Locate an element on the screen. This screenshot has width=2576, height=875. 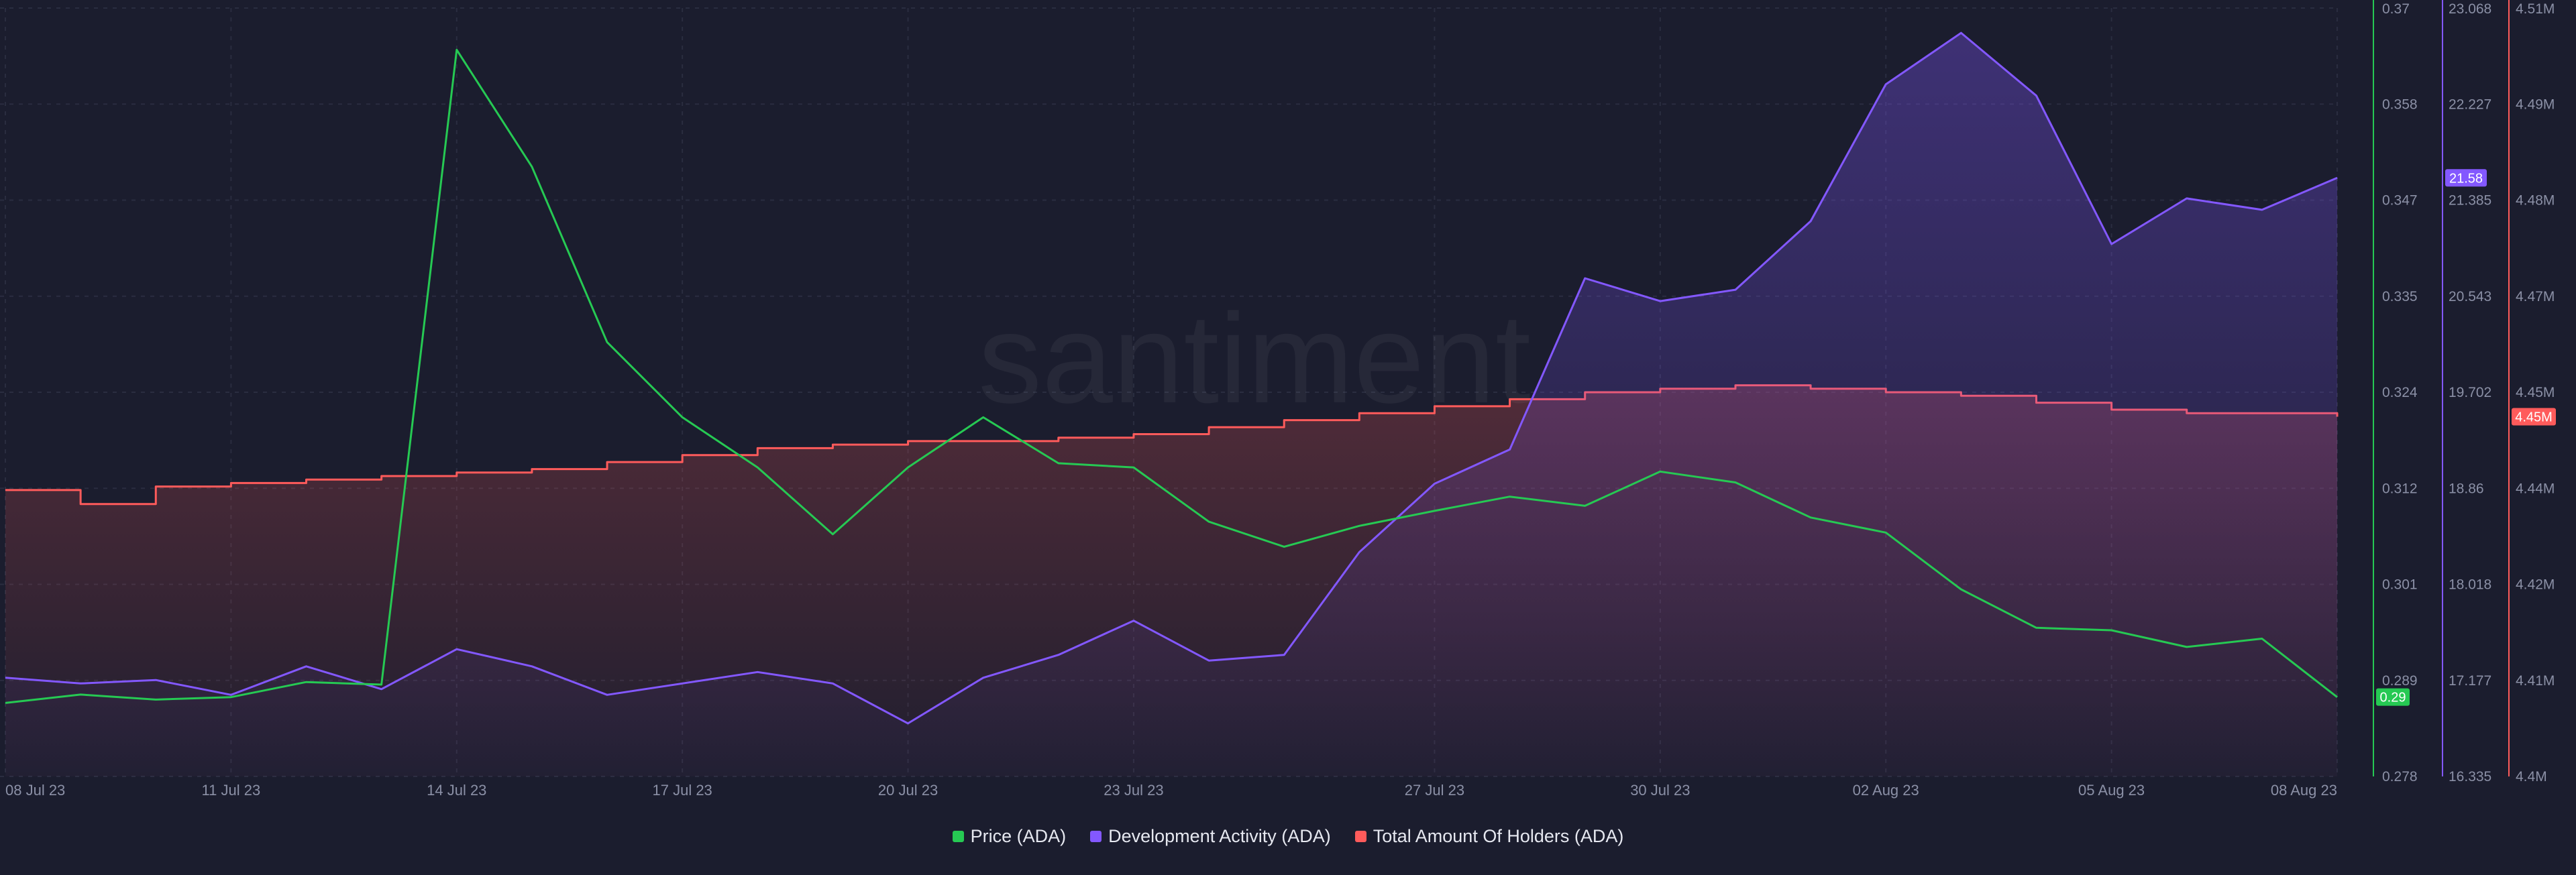
y-tick-label-price: 0.37 is located at coordinates (2396, 9).